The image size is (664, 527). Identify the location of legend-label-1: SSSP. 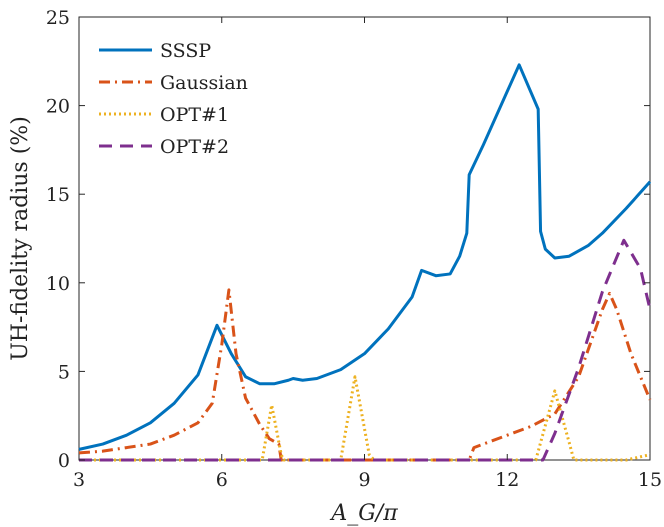
(185, 51).